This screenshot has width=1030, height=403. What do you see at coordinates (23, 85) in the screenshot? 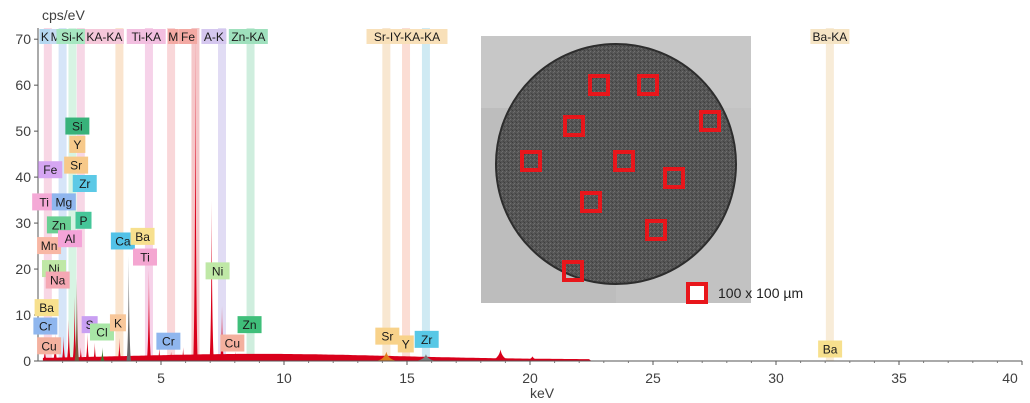
I see `y-tick-label-6: 60` at bounding box center [23, 85].